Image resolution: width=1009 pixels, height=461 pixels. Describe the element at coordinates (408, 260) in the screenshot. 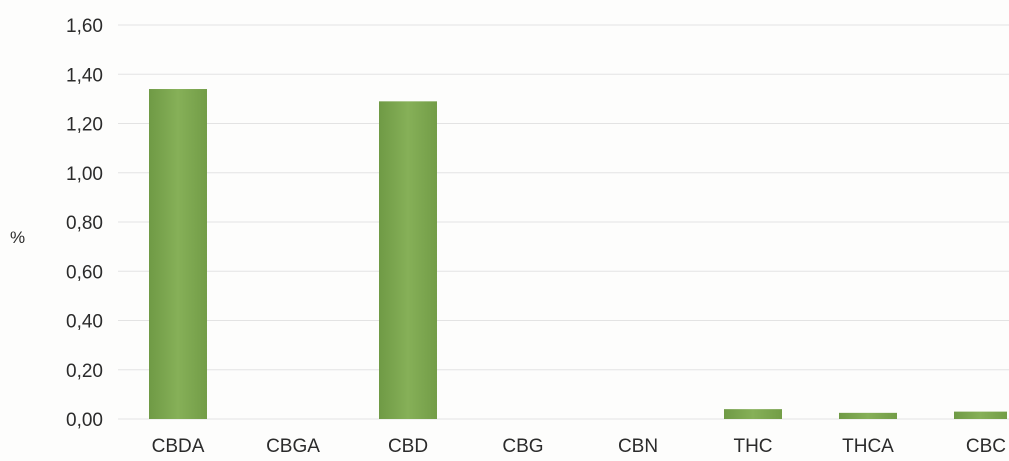

I see `bar-cbd` at that location.